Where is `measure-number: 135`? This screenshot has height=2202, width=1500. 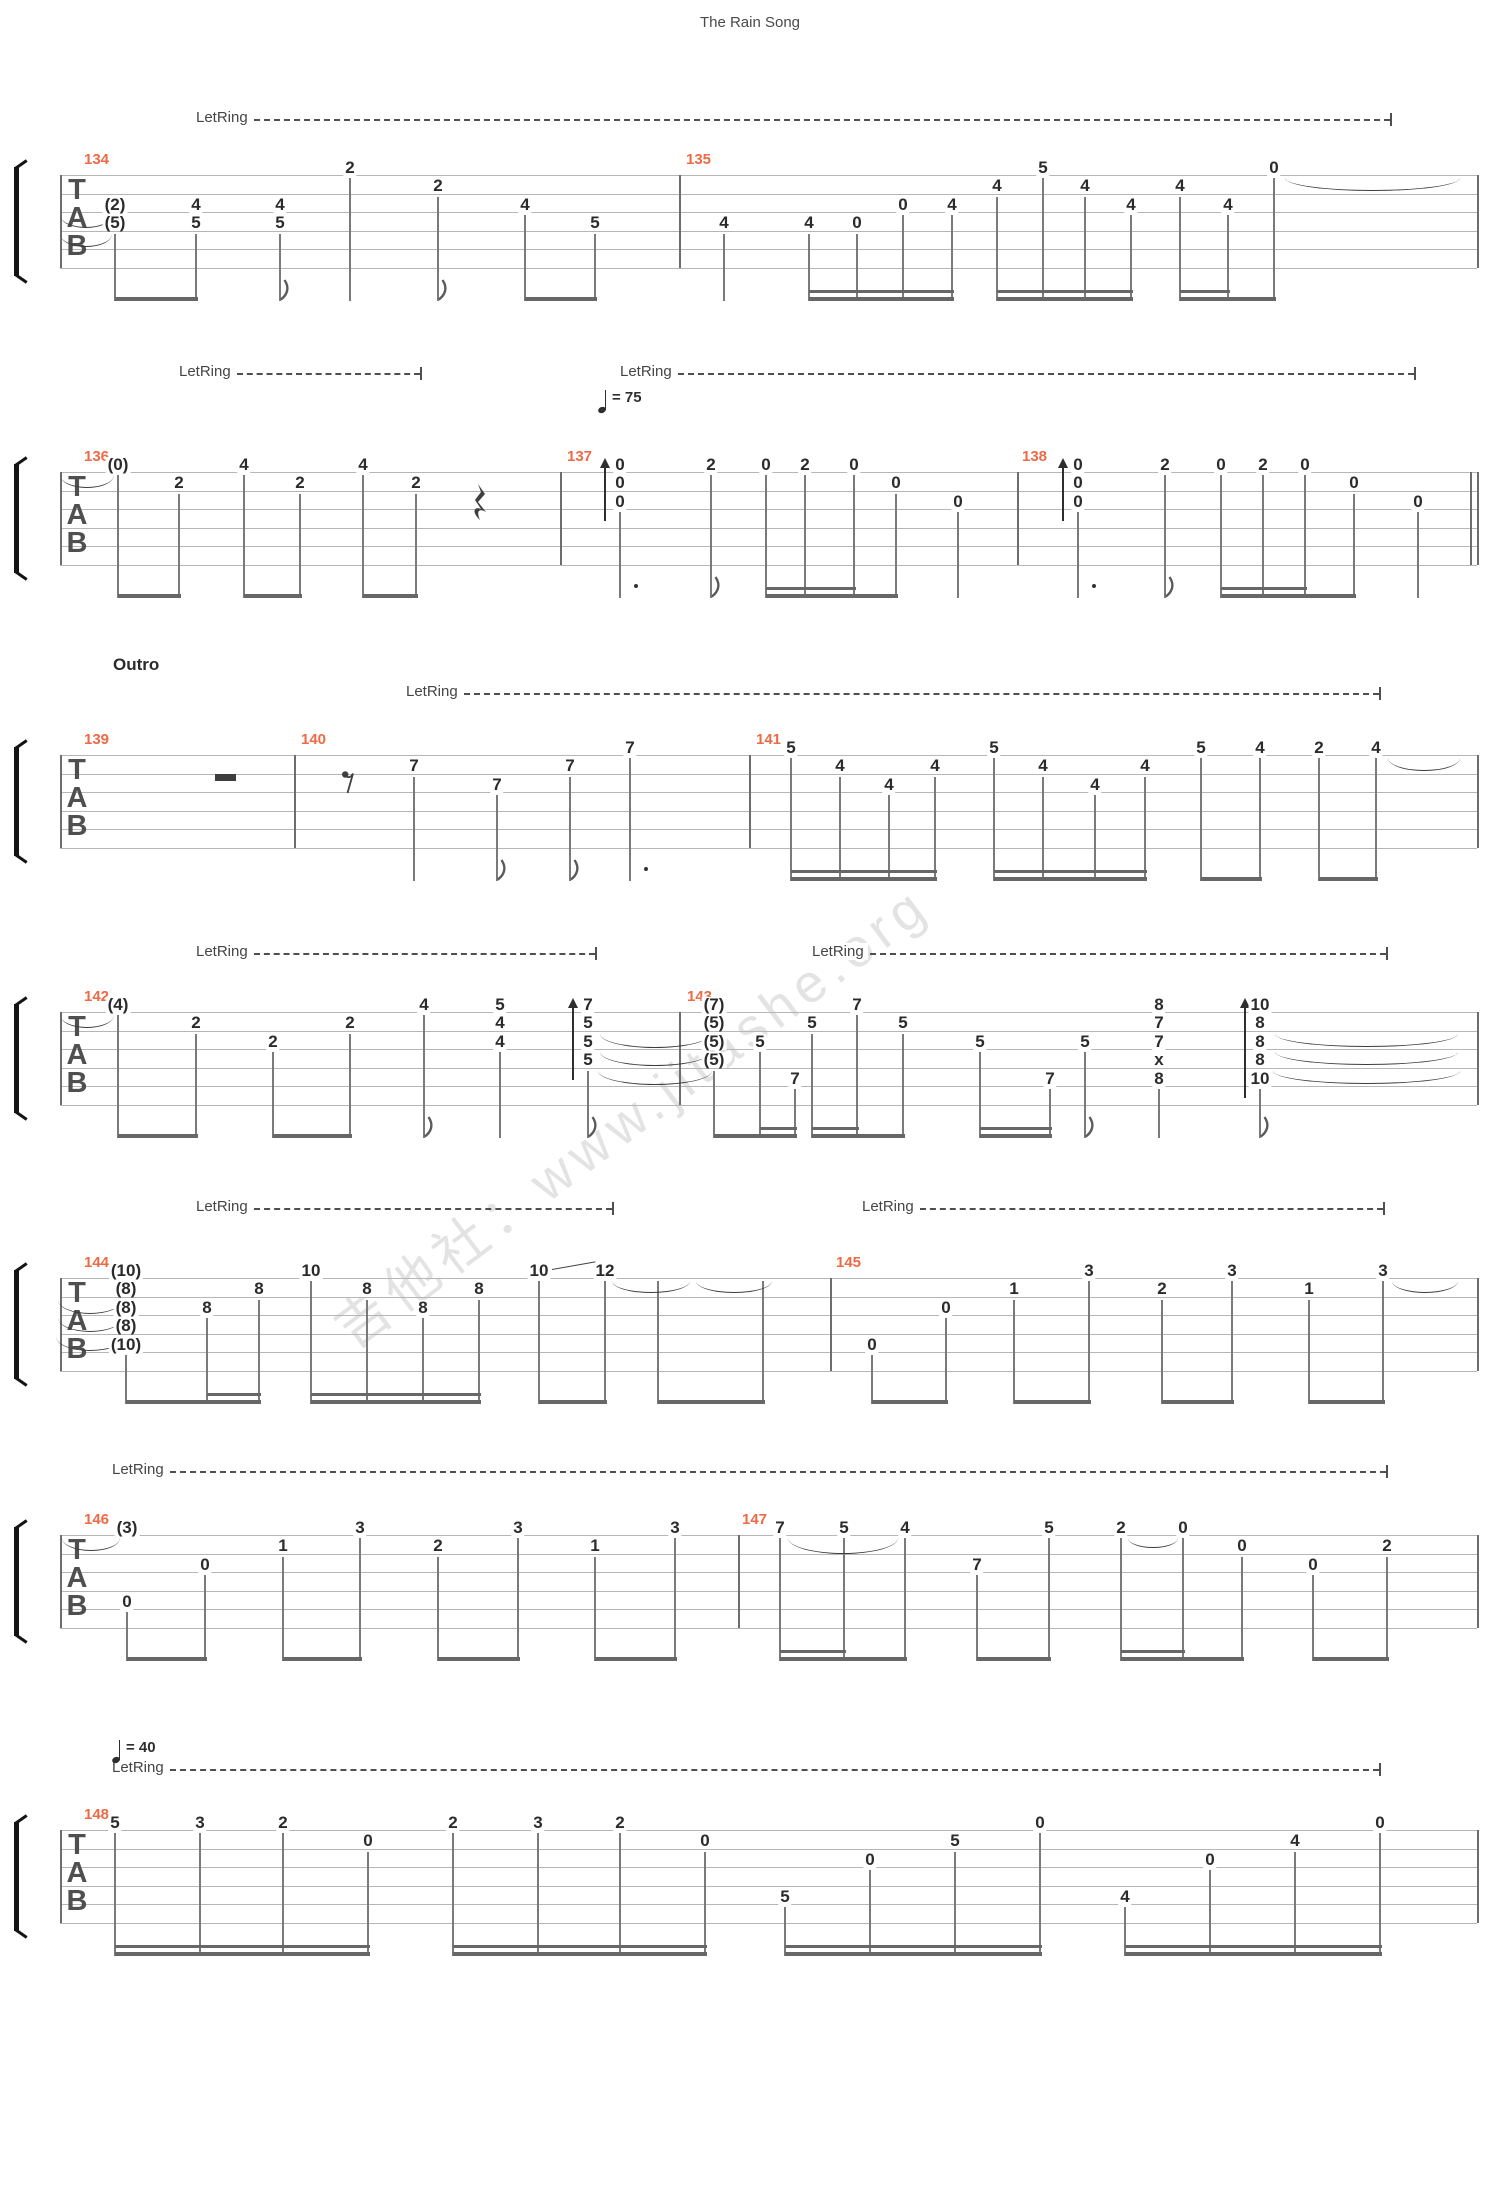 measure-number: 135 is located at coordinates (699, 159).